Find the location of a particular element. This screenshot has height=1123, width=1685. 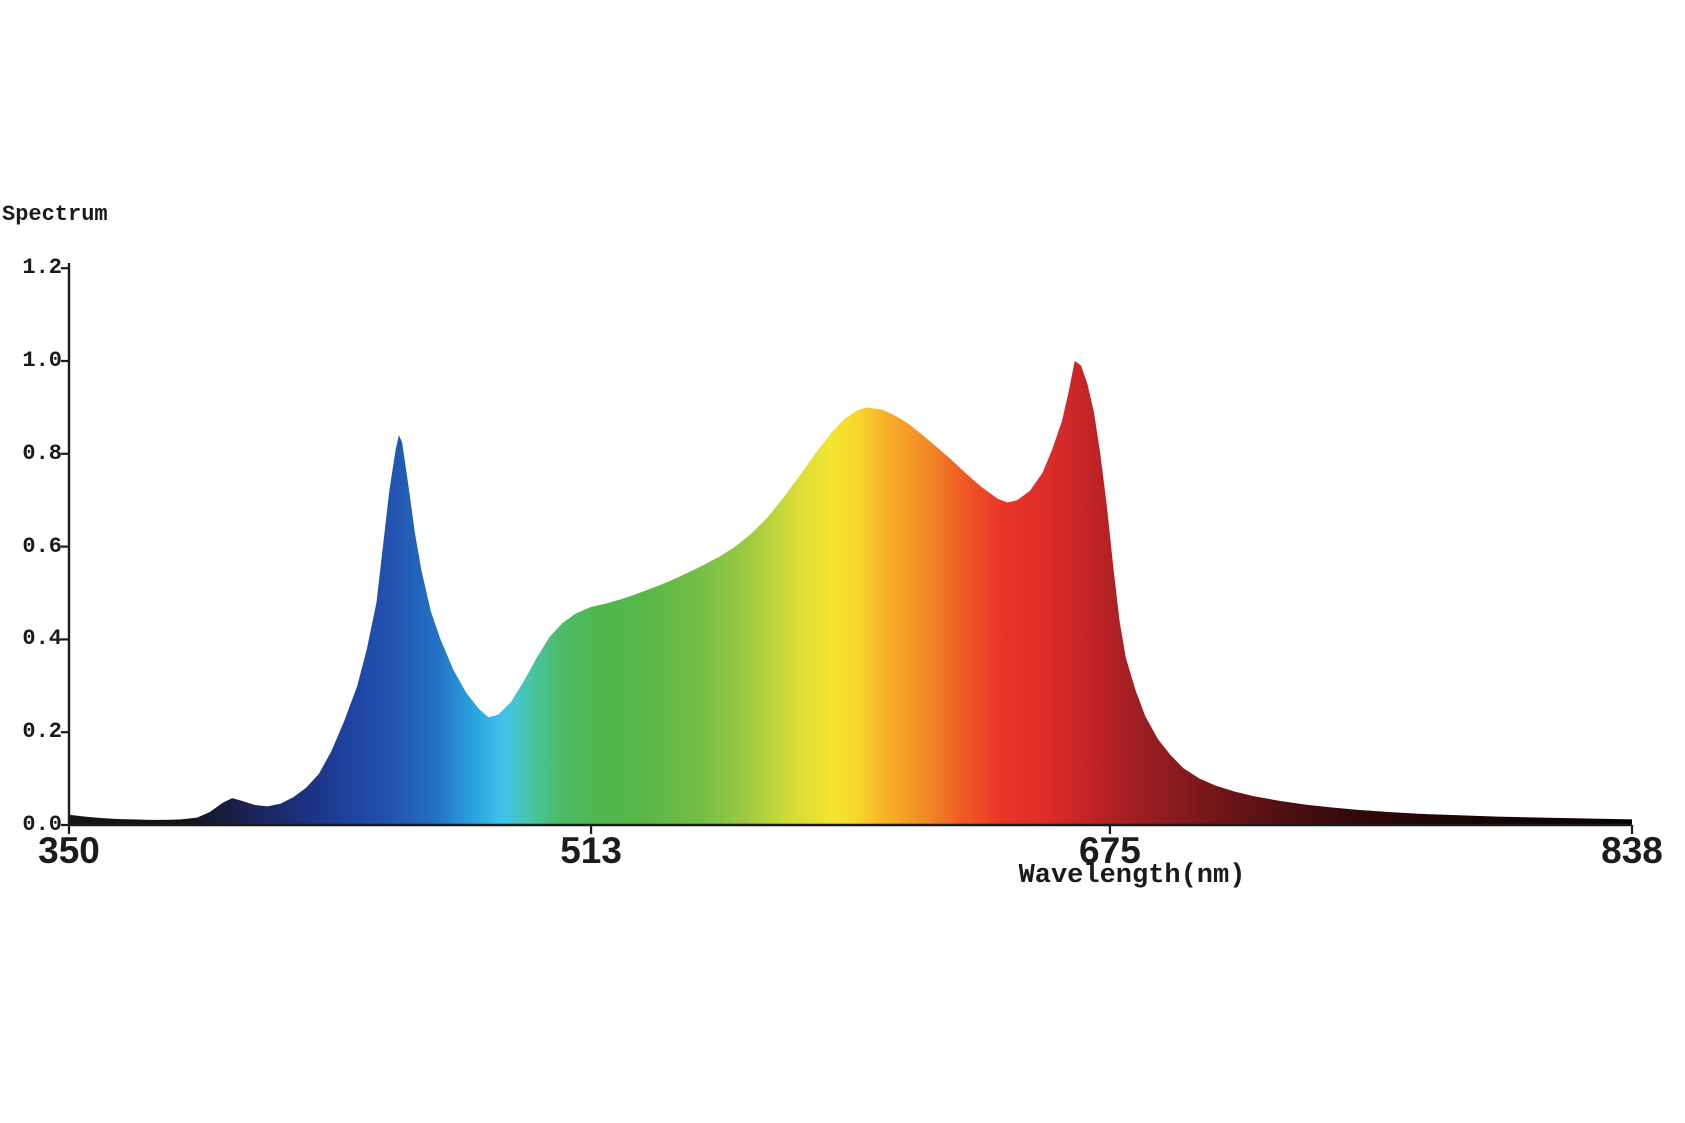

y-tick-label: 0.4 is located at coordinates (42, 639).